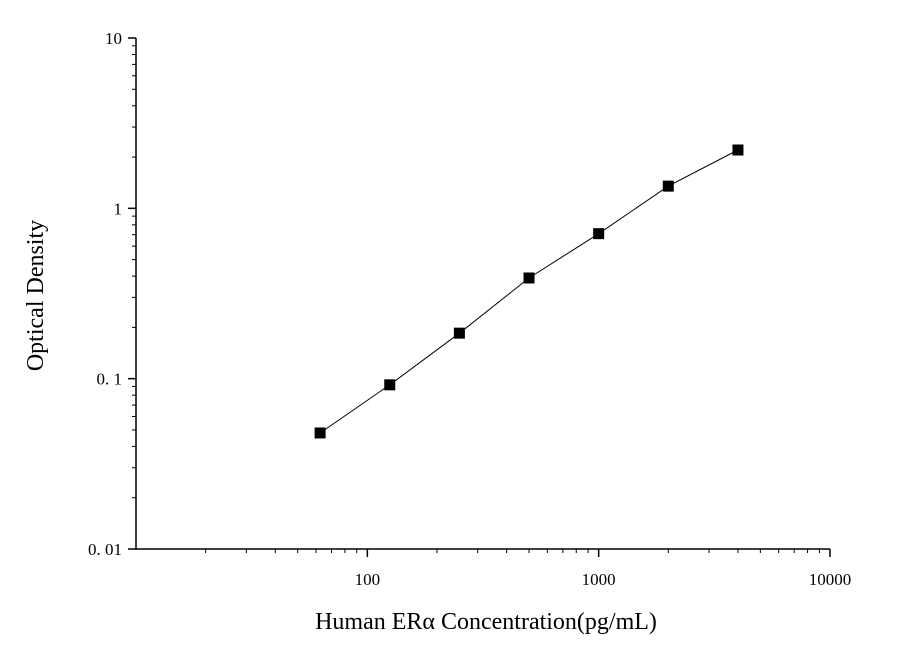 The image size is (899, 647). What do you see at coordinates (528, 569) in the screenshot?
I see `x-ticks: 100 1000 10000` at bounding box center [528, 569].